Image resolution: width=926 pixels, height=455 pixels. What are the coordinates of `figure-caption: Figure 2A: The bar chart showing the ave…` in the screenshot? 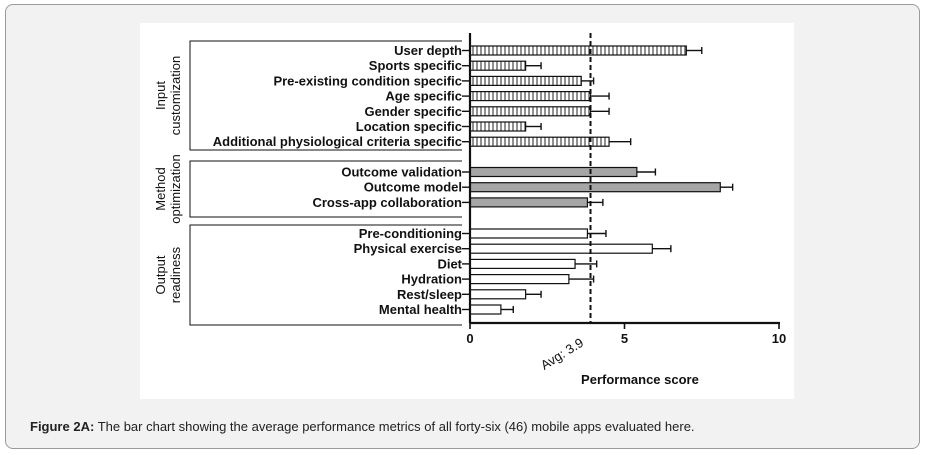 It's located at (470, 426).